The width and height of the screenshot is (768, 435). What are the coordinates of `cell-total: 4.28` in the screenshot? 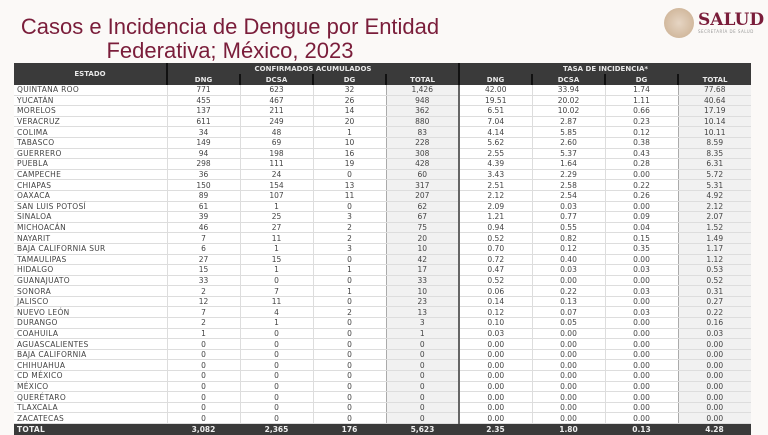 It's located at (714, 429).